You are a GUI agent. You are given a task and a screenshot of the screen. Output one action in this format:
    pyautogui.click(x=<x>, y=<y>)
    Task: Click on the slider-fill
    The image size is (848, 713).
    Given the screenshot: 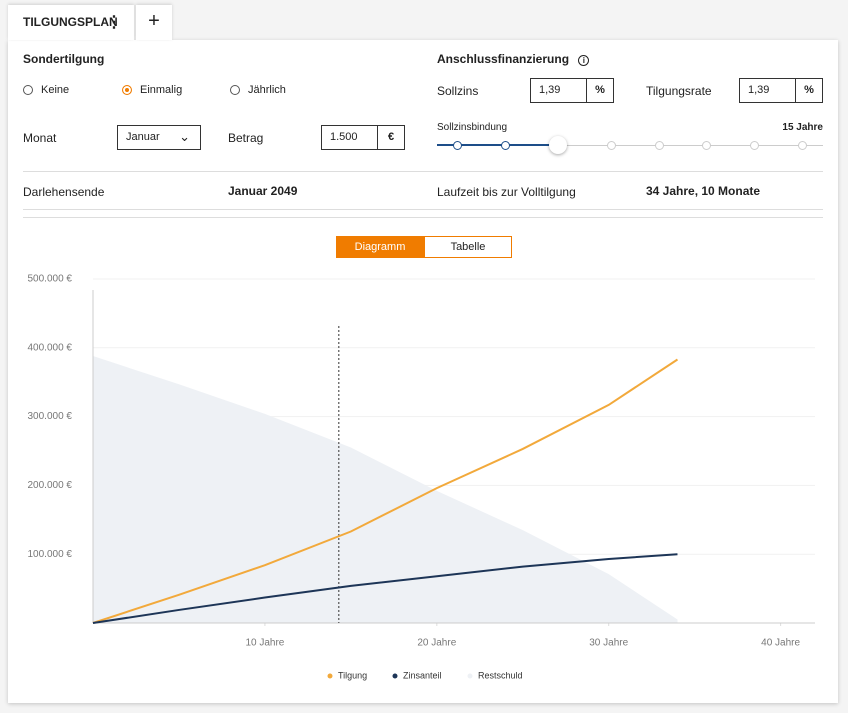 What is the action you would take?
    pyautogui.click(x=497, y=145)
    